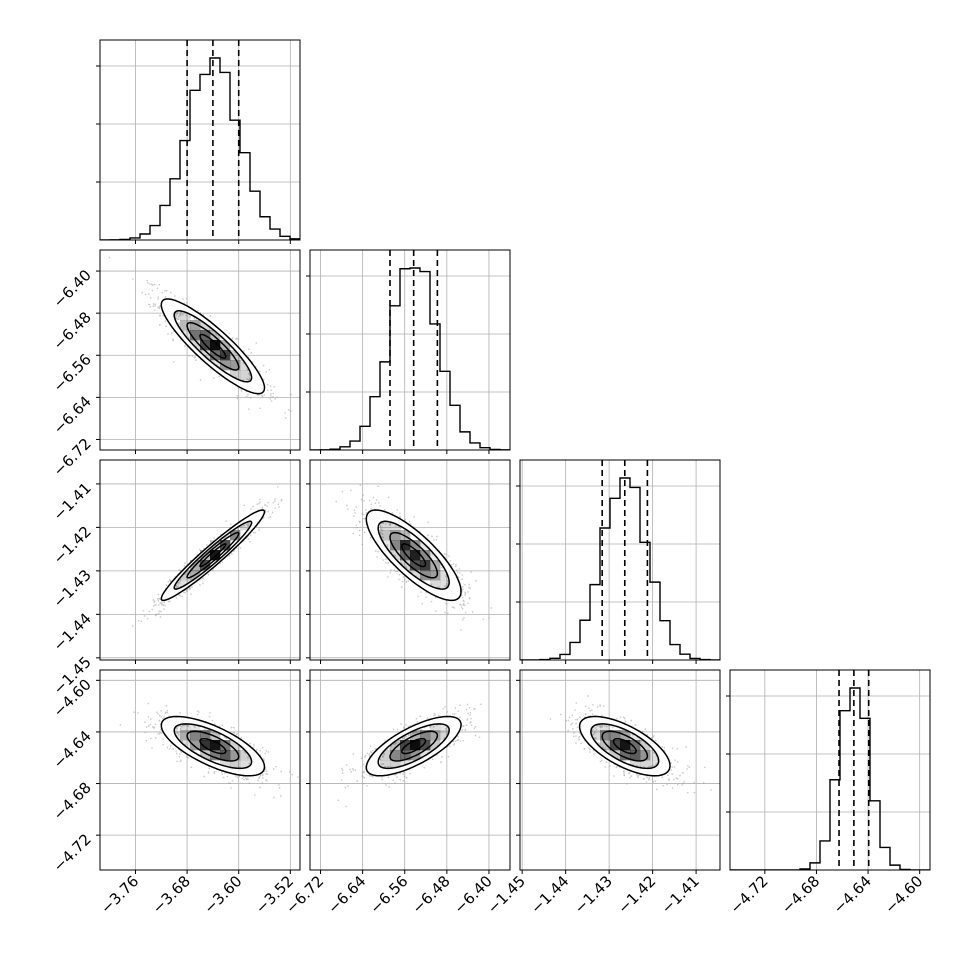 The width and height of the screenshot is (970, 970). What do you see at coordinates (680, 894) in the screenshot?
I see `x-tick-label-2-4: −1.41` at bounding box center [680, 894].